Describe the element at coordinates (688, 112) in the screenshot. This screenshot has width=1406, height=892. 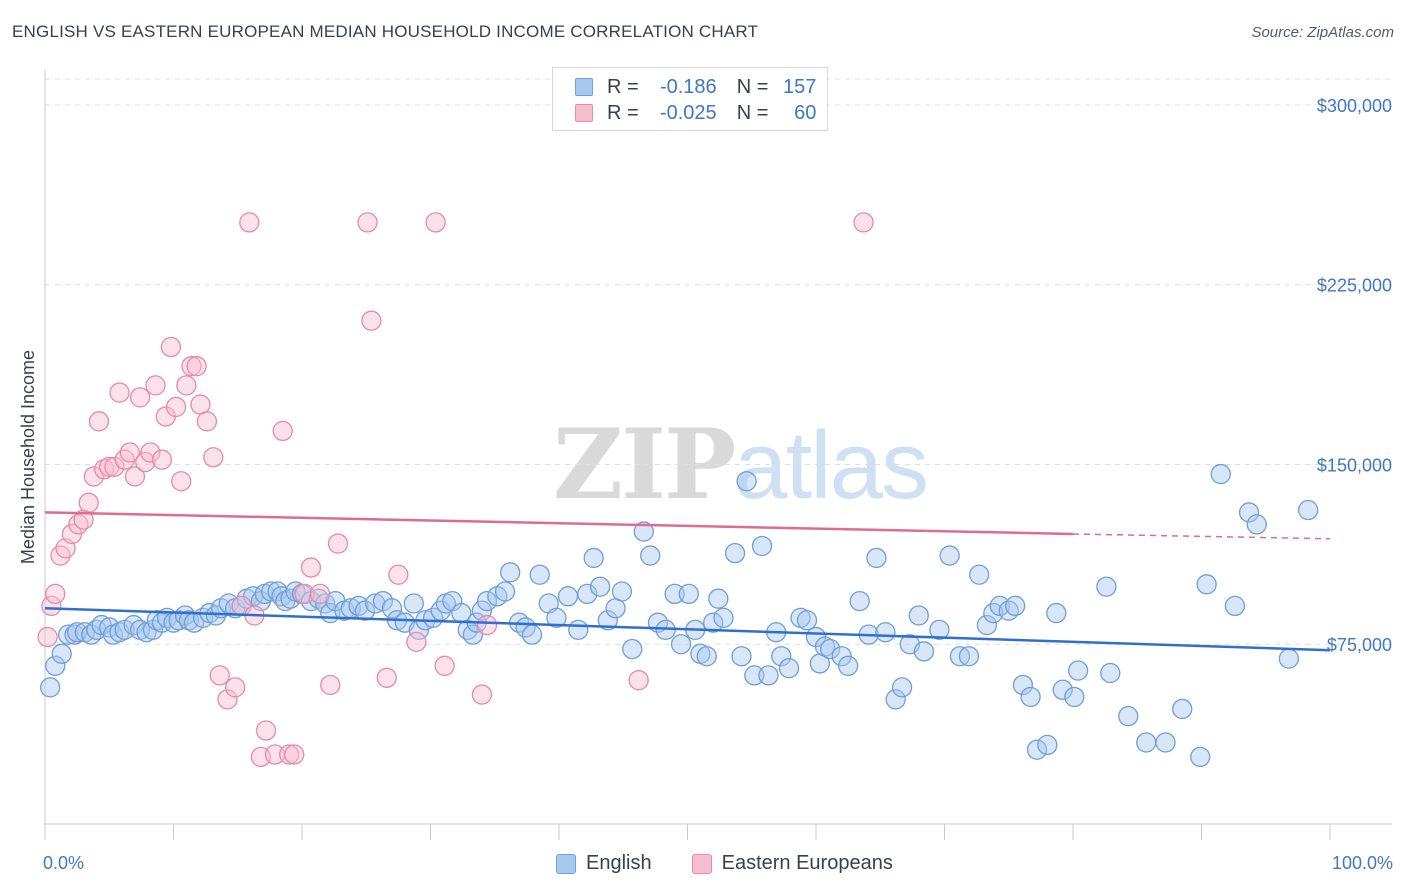
I see `legend-r-value: -0.025` at that location.